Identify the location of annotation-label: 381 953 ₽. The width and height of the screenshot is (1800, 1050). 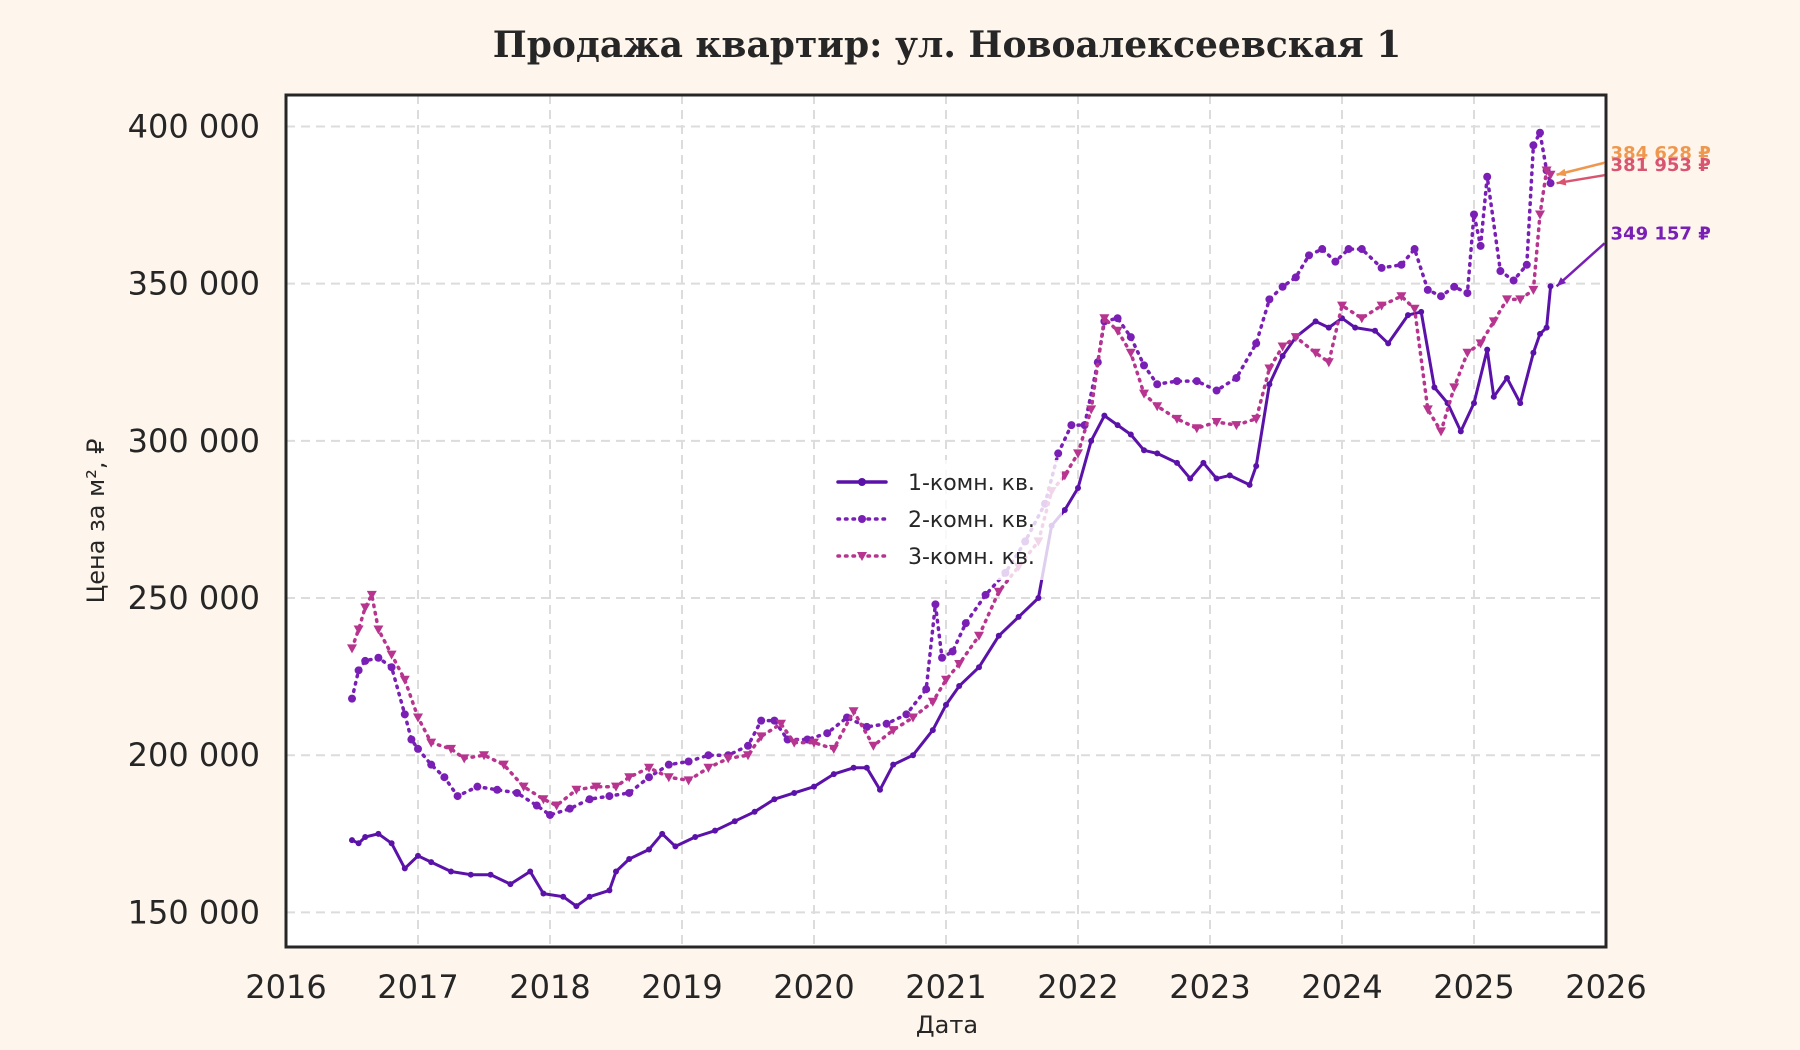
(1661, 165).